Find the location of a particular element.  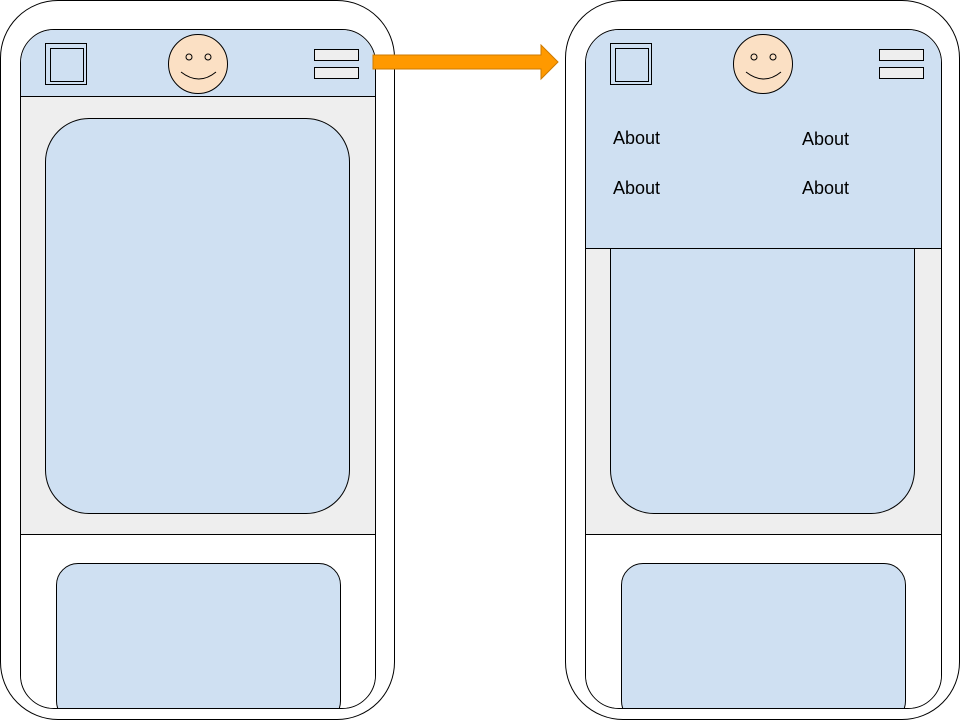

arrow-right-icon is located at coordinates (465, 62).